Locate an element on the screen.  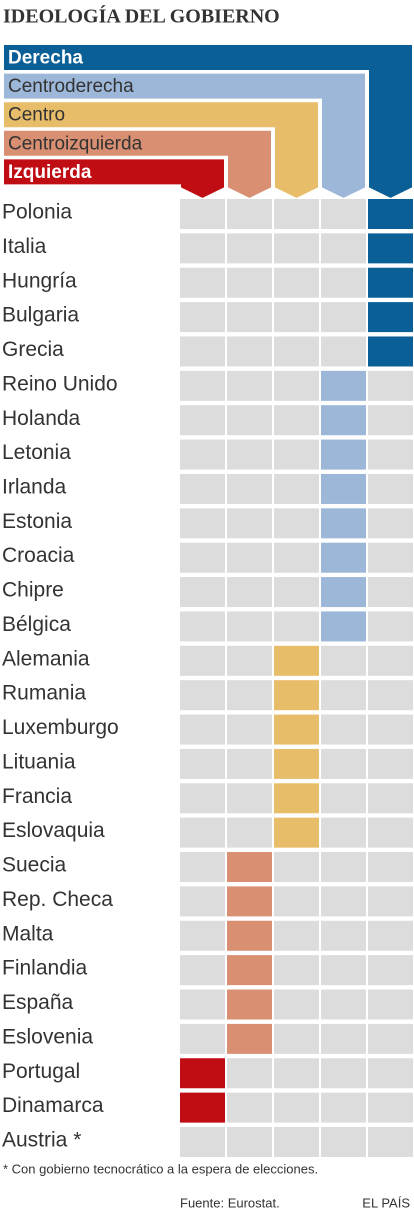
country-label: Luxemburgo is located at coordinates (60, 727).